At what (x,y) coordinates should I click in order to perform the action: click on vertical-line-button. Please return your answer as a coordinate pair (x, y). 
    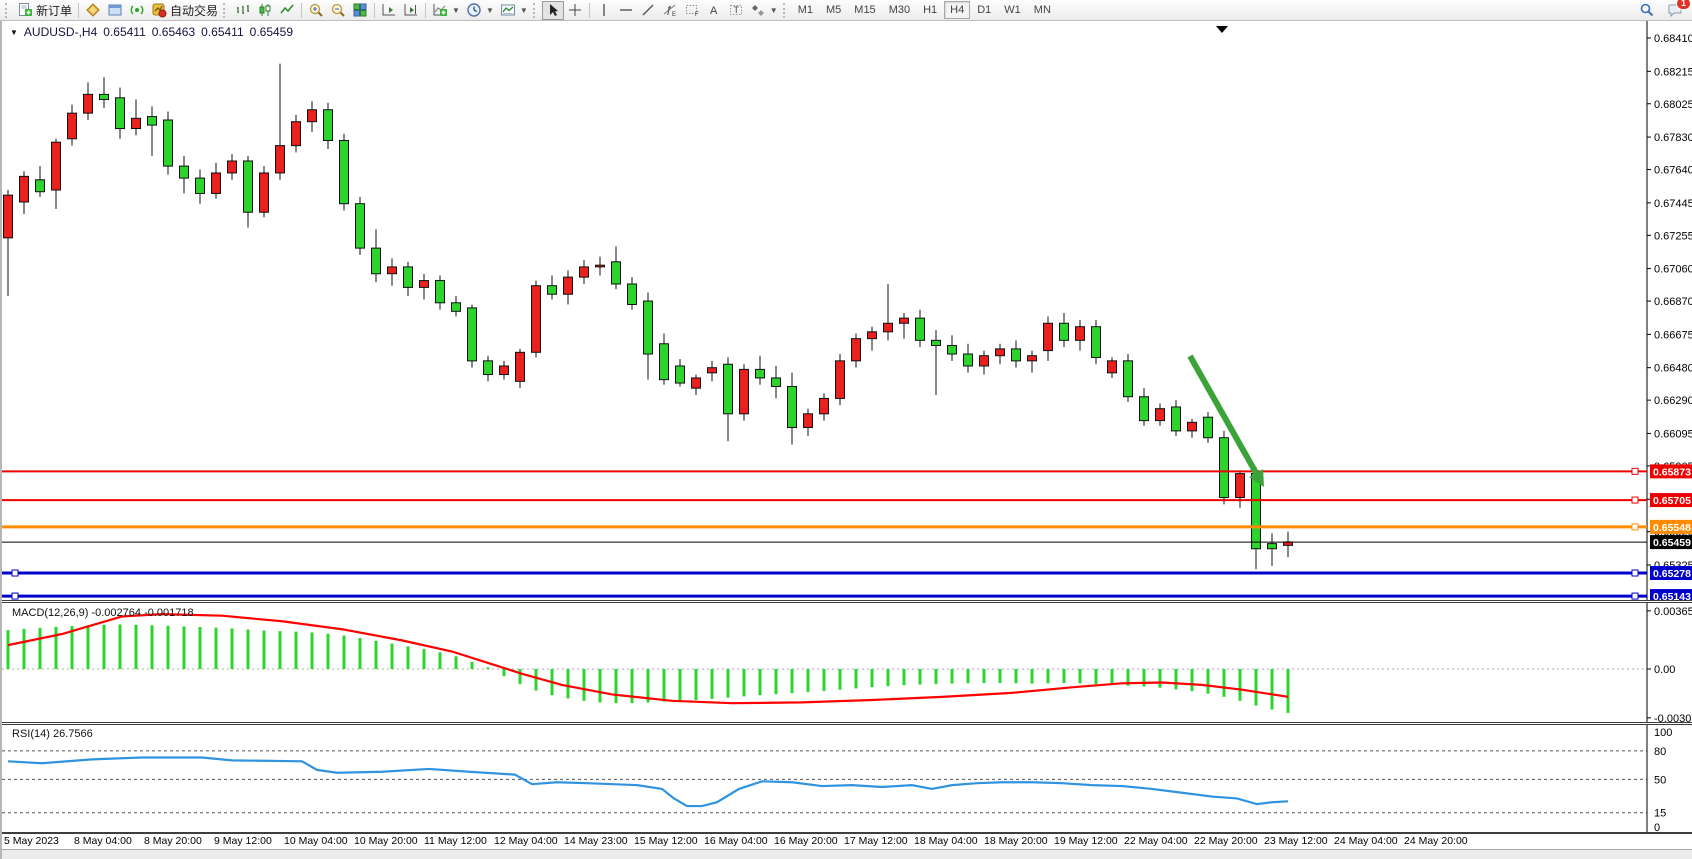
    Looking at the image, I should click on (604, 10).